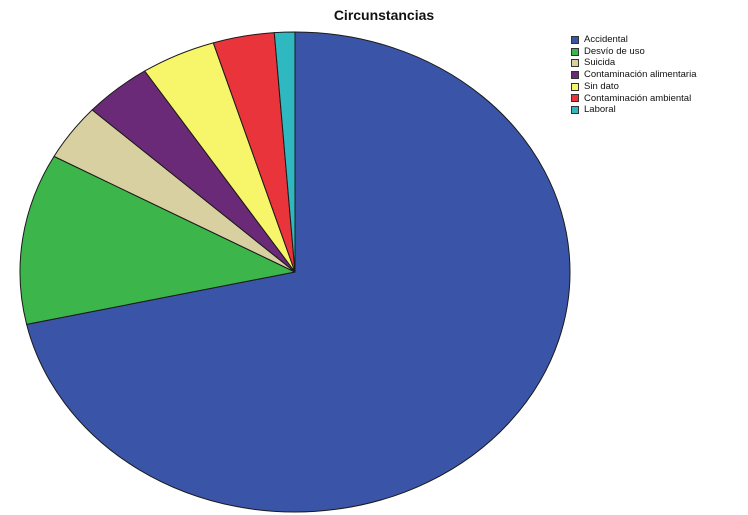 This screenshot has height=515, width=748. Describe the element at coordinates (633, 110) in the screenshot. I see `legend-item-laboral: Laboral` at that location.